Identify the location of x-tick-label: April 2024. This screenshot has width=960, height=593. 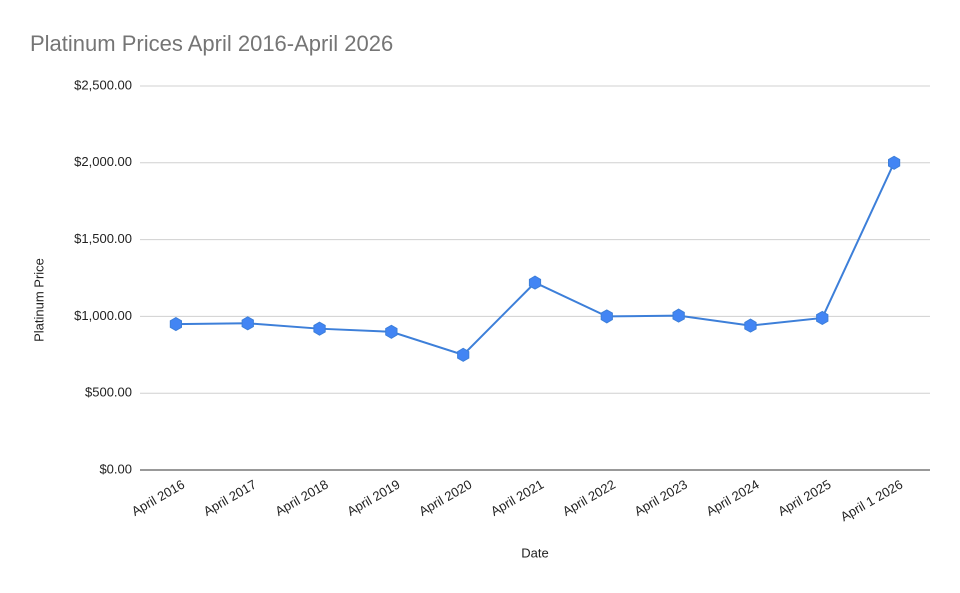
(732, 498).